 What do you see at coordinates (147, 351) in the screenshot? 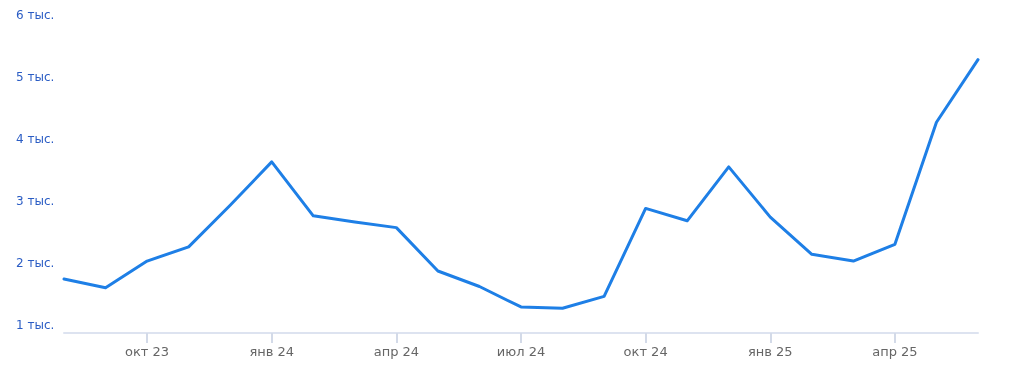
I see `x-tick-label: окт 23` at bounding box center [147, 351].